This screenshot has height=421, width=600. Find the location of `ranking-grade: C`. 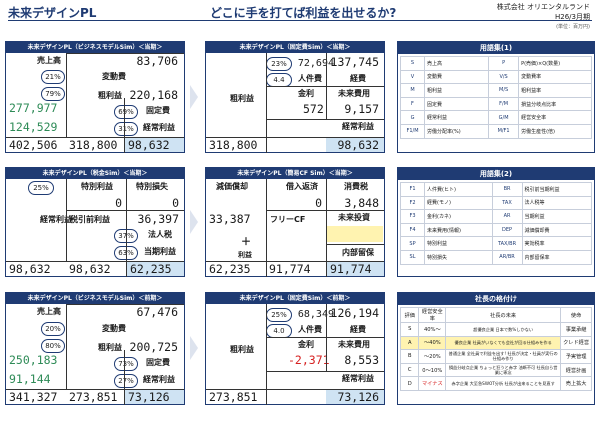

ranking-grade: C is located at coordinates (409, 370).